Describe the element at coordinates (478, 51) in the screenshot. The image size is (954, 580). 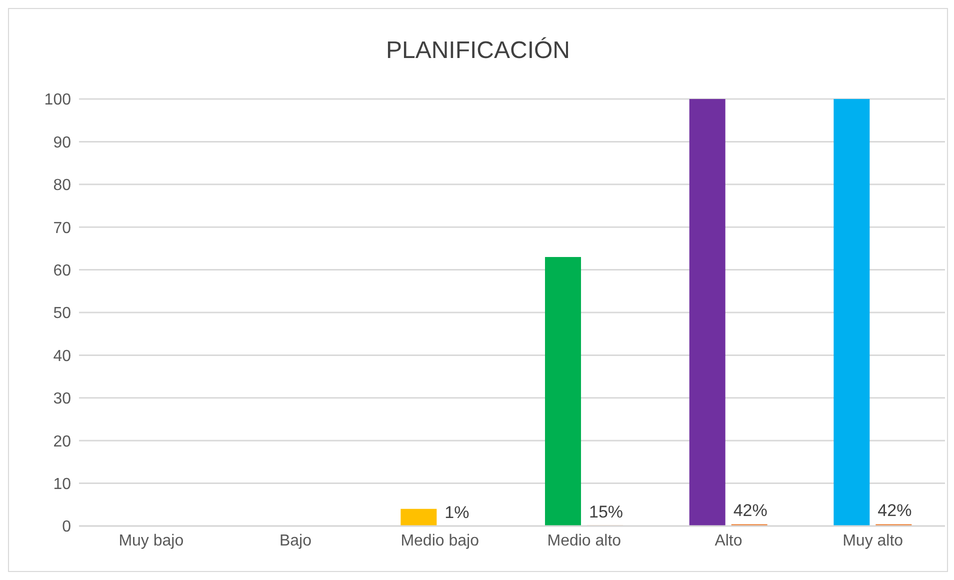
I see `chart-title: PLANIFICACIÓN` at that location.